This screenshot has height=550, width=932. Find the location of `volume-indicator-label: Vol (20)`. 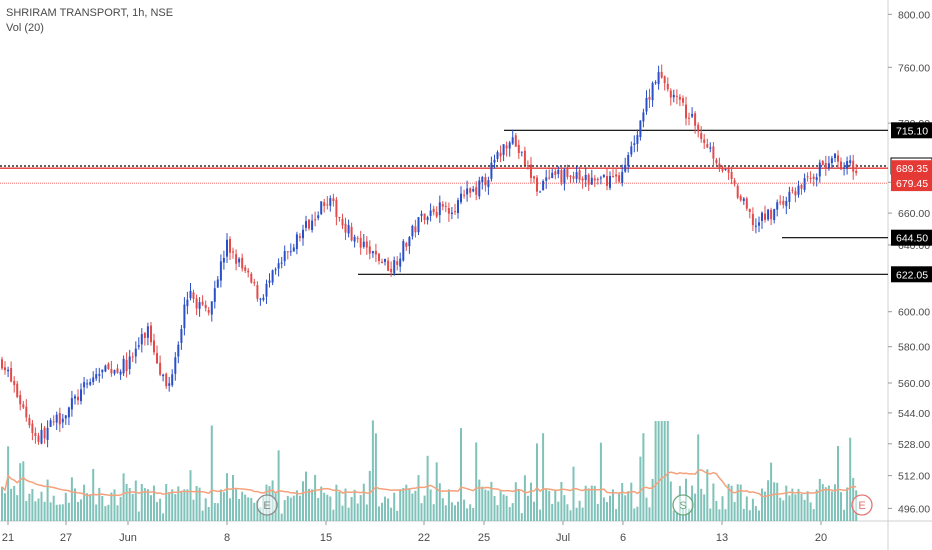

volume-indicator-label: Vol (20) is located at coordinates (25, 28).